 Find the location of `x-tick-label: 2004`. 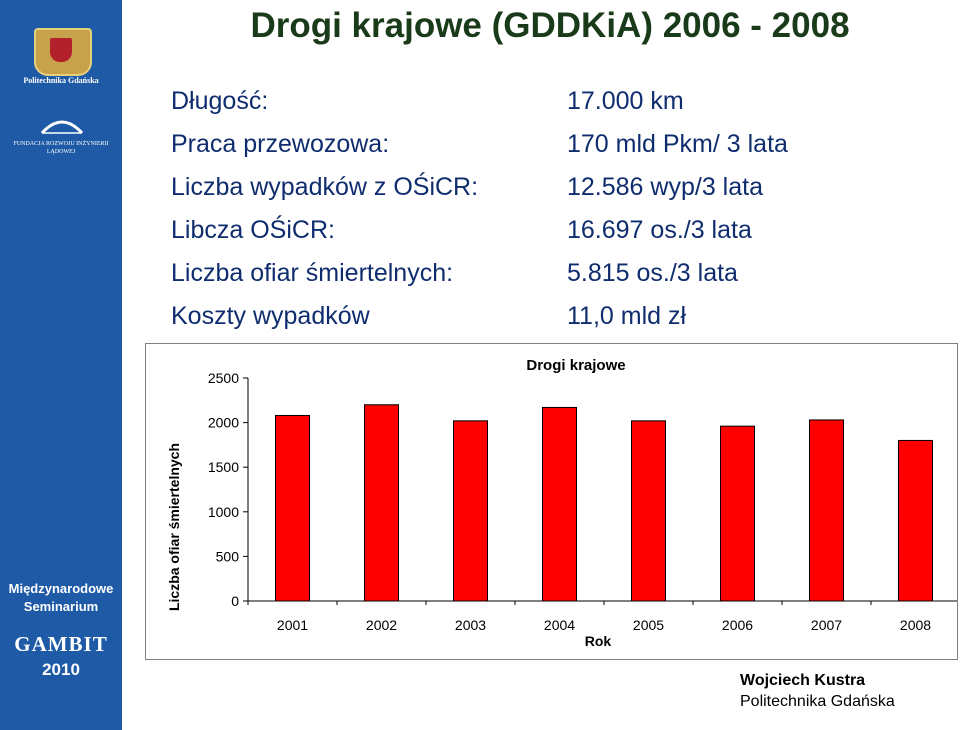

x-tick-label: 2004 is located at coordinates (559, 625).